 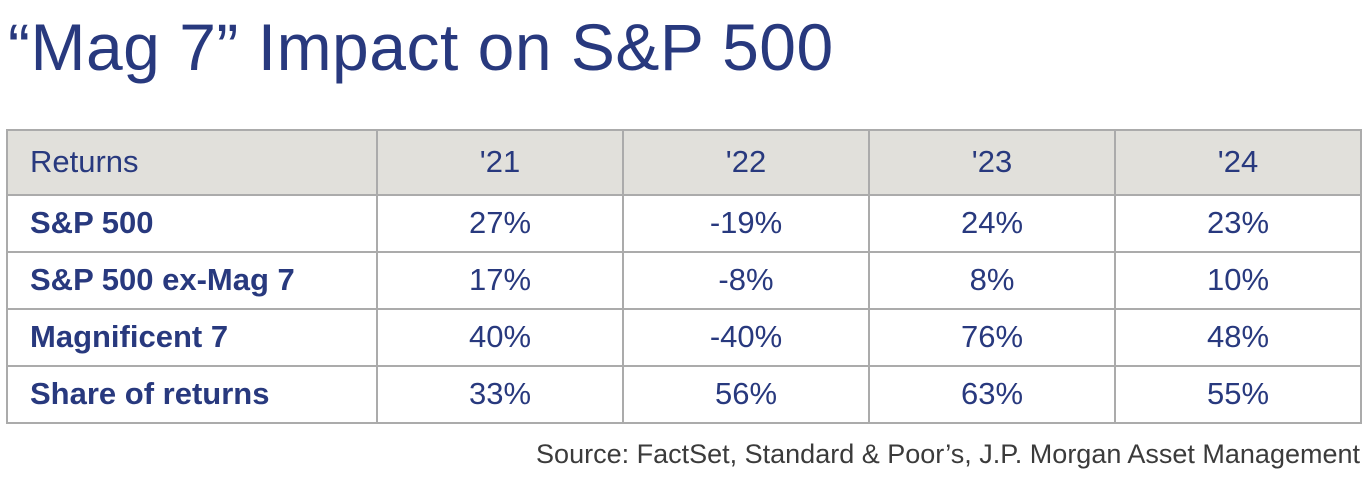 What do you see at coordinates (992, 162) in the screenshot?
I see `col-header-year-23: '23` at bounding box center [992, 162].